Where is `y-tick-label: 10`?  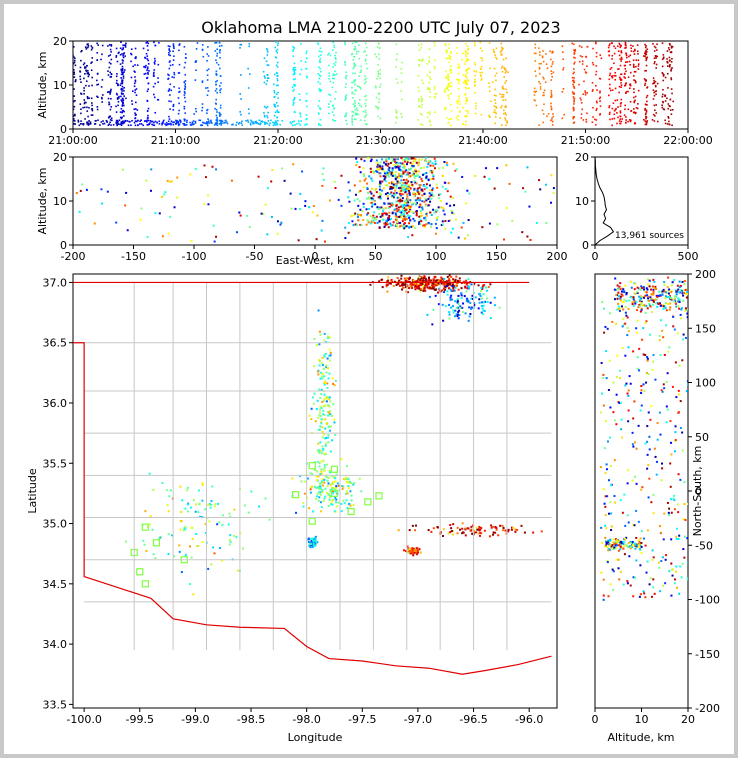
y-tick-label: 10 is located at coordinates (582, 201).